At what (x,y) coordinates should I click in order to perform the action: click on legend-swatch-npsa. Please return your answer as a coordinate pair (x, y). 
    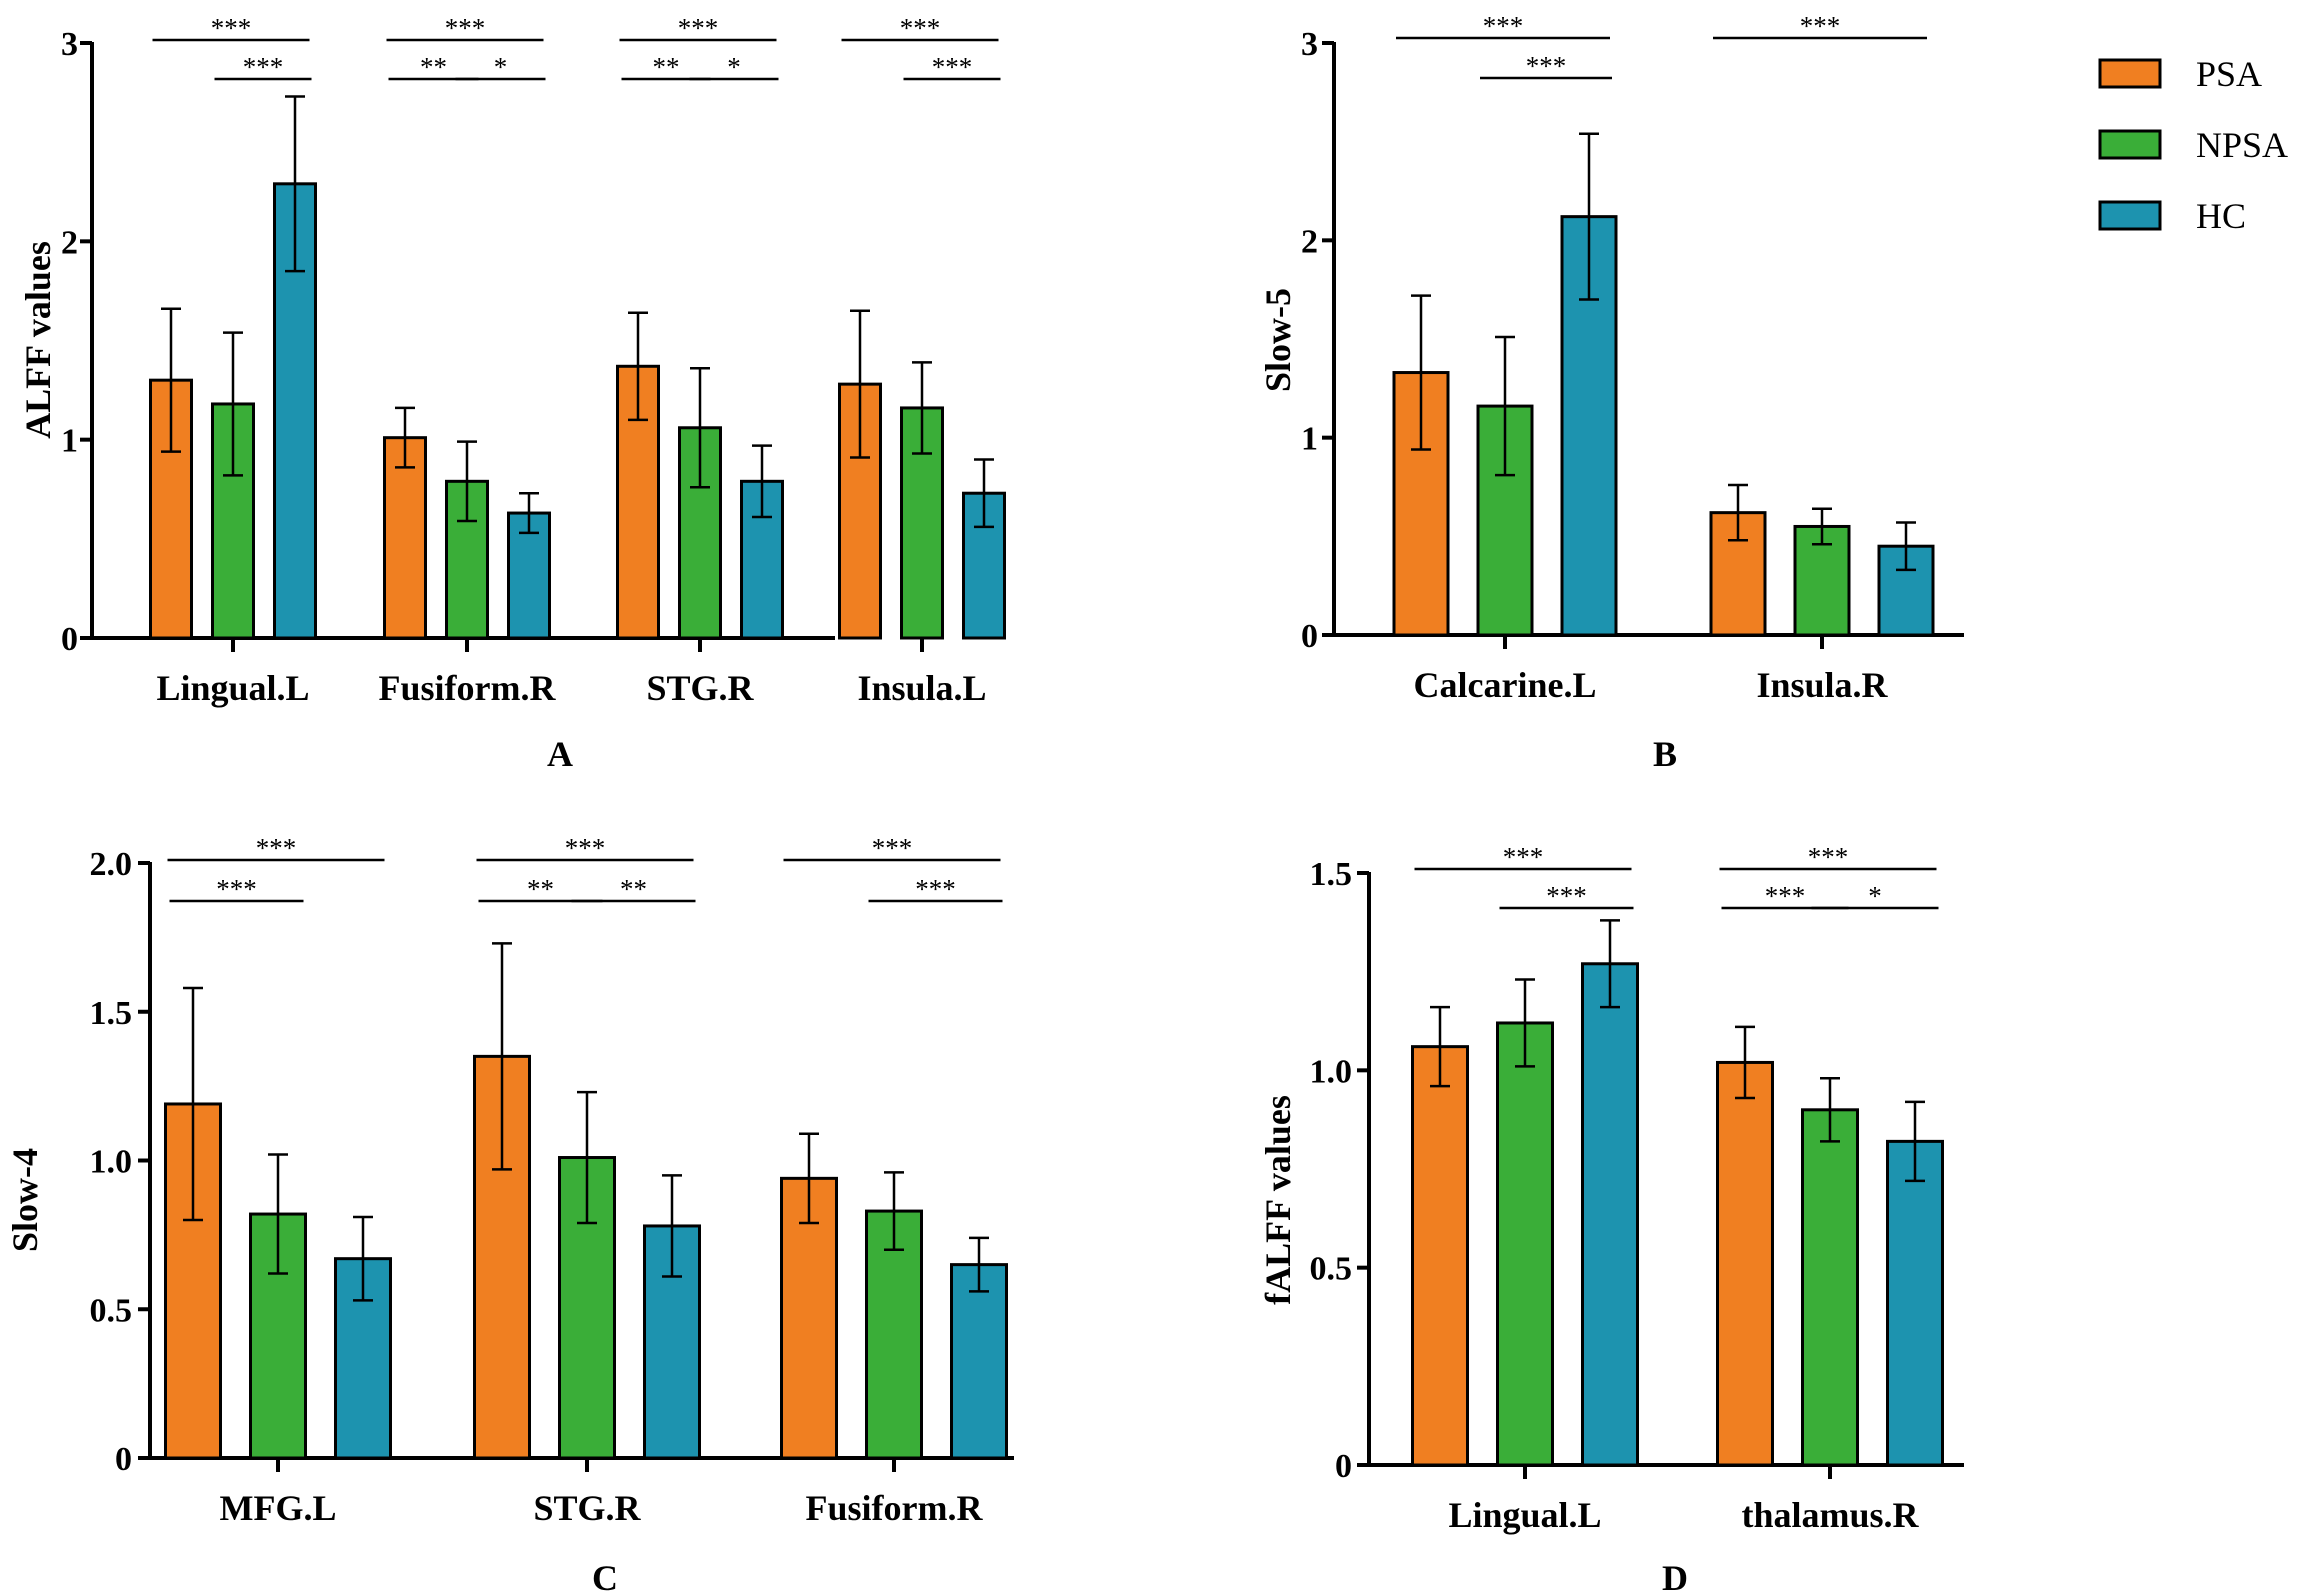
    Looking at the image, I should click on (2130, 144).